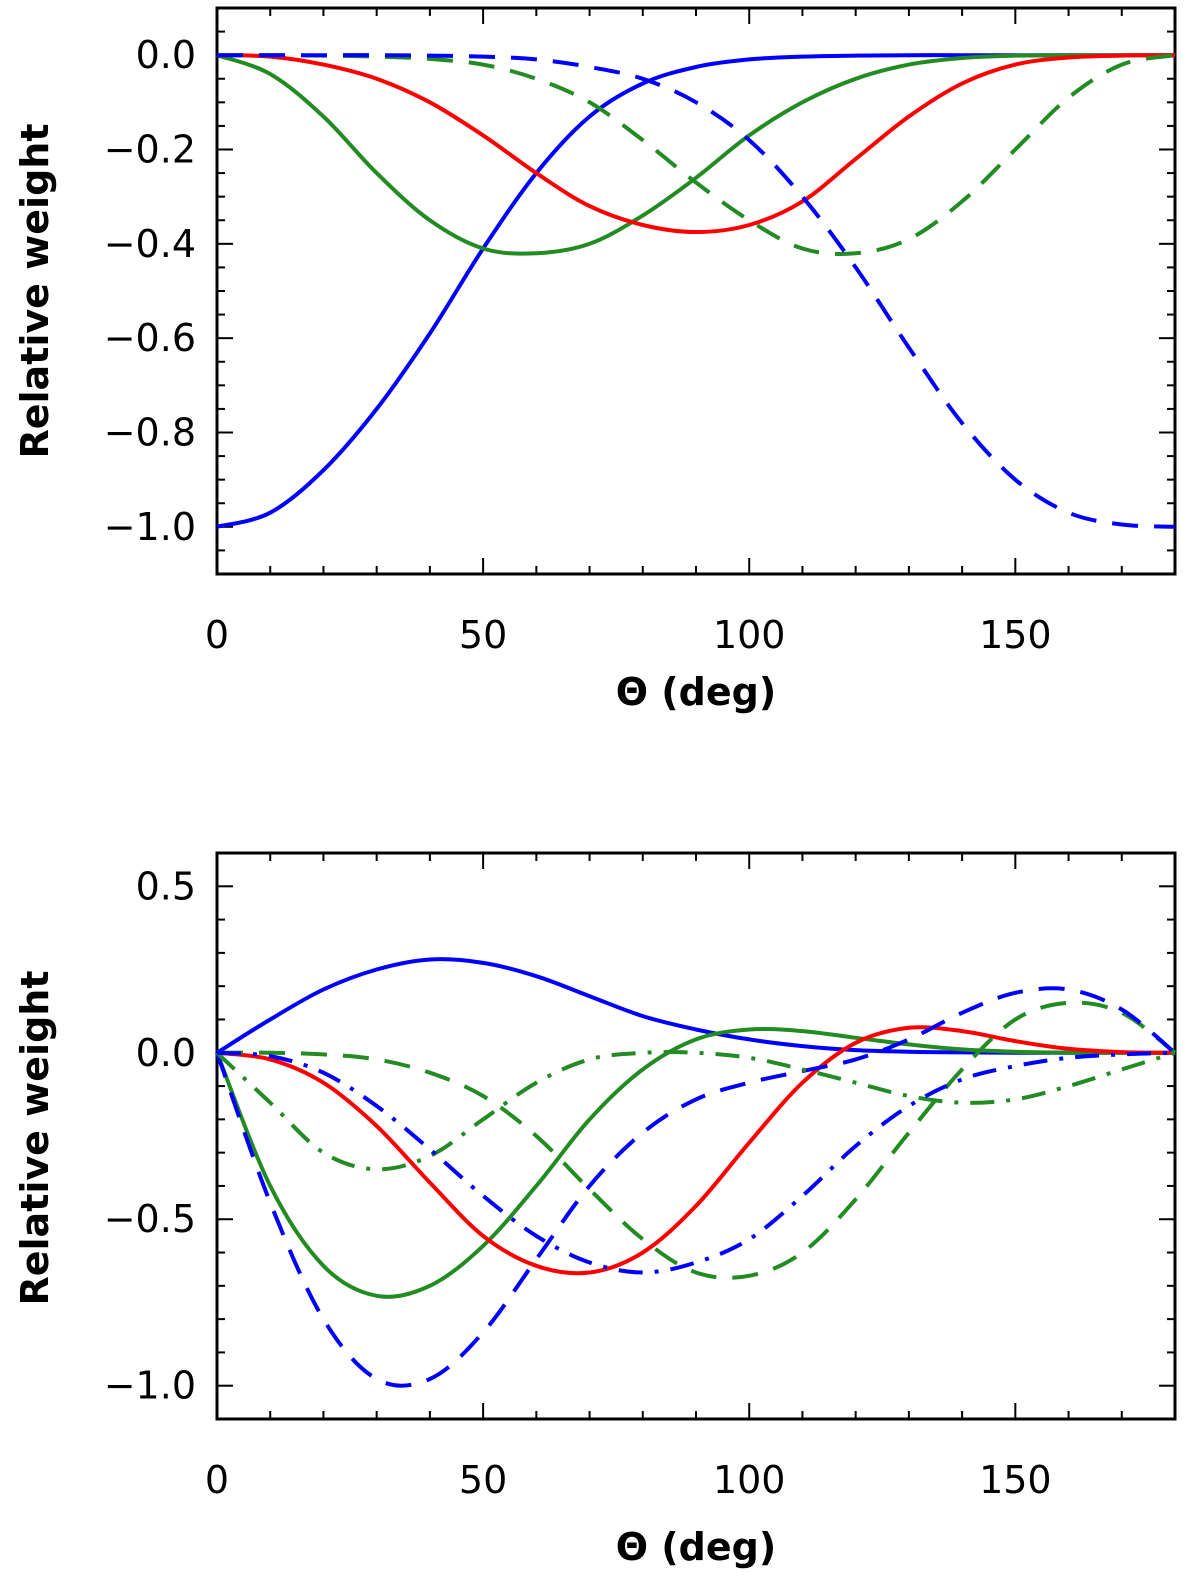 The image size is (1200, 1587). Describe the element at coordinates (150, 338) in the screenshot. I see `y-tick-label: −0.6` at that location.